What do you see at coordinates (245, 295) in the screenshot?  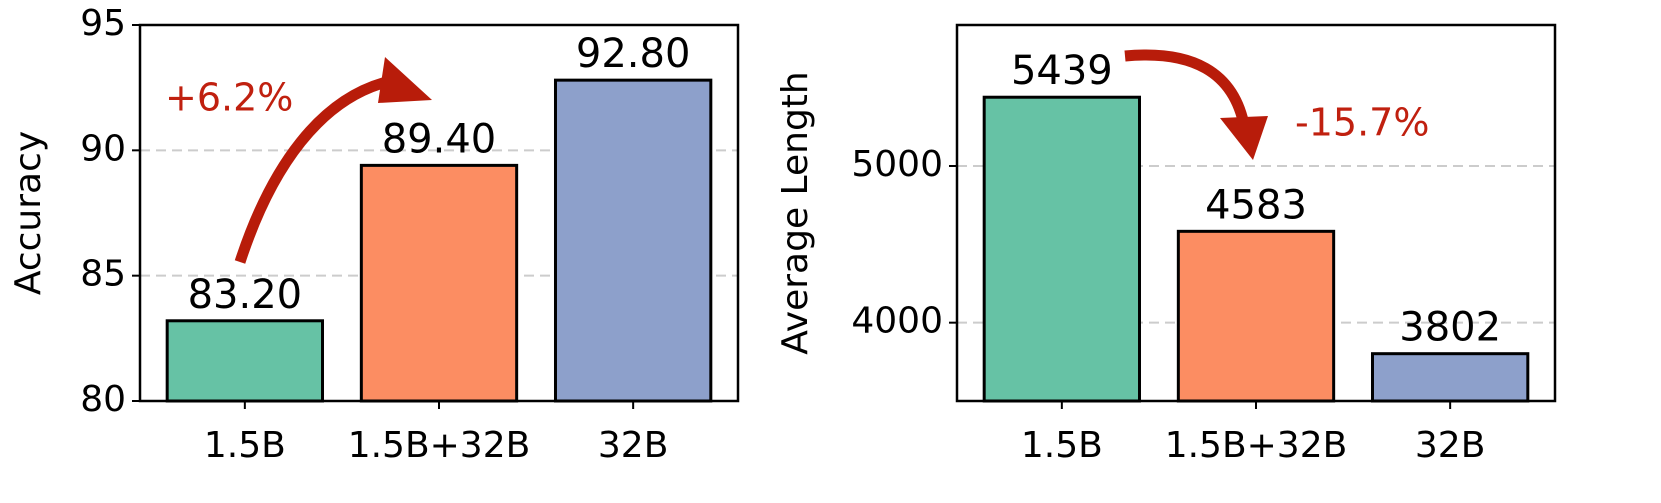 I see `value-label: 83.20` at bounding box center [245, 295].